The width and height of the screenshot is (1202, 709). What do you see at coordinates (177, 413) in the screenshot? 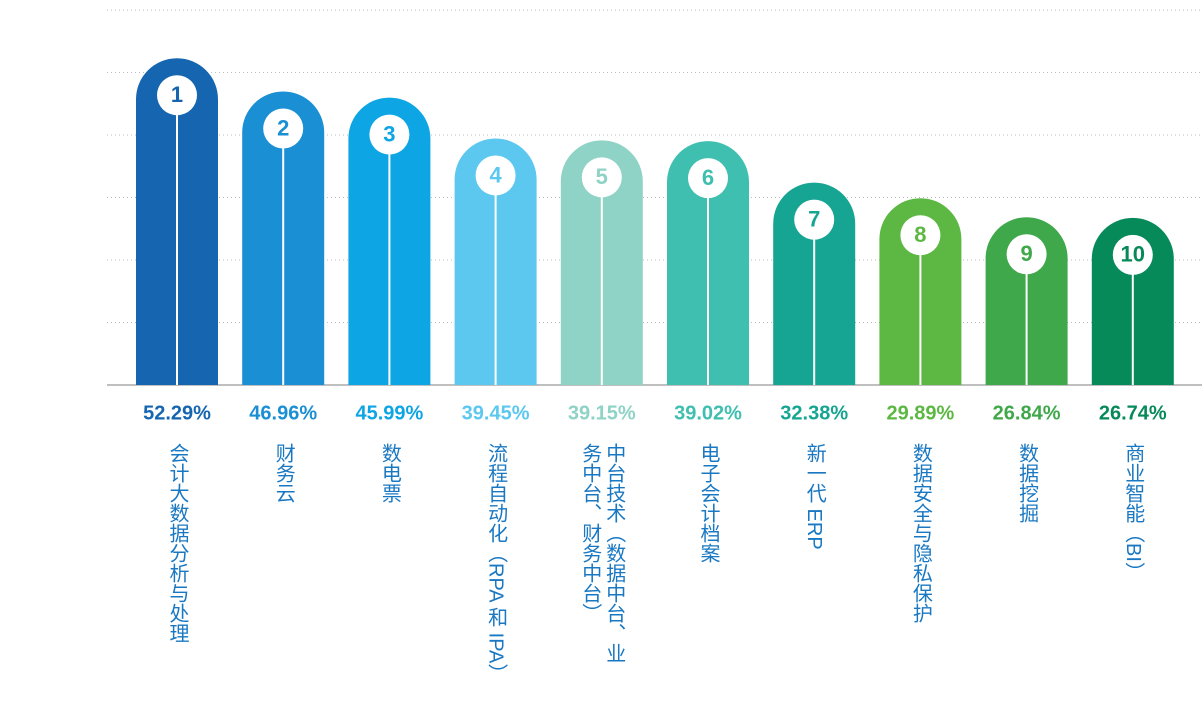
I see `value-label: 52.29%` at bounding box center [177, 413].